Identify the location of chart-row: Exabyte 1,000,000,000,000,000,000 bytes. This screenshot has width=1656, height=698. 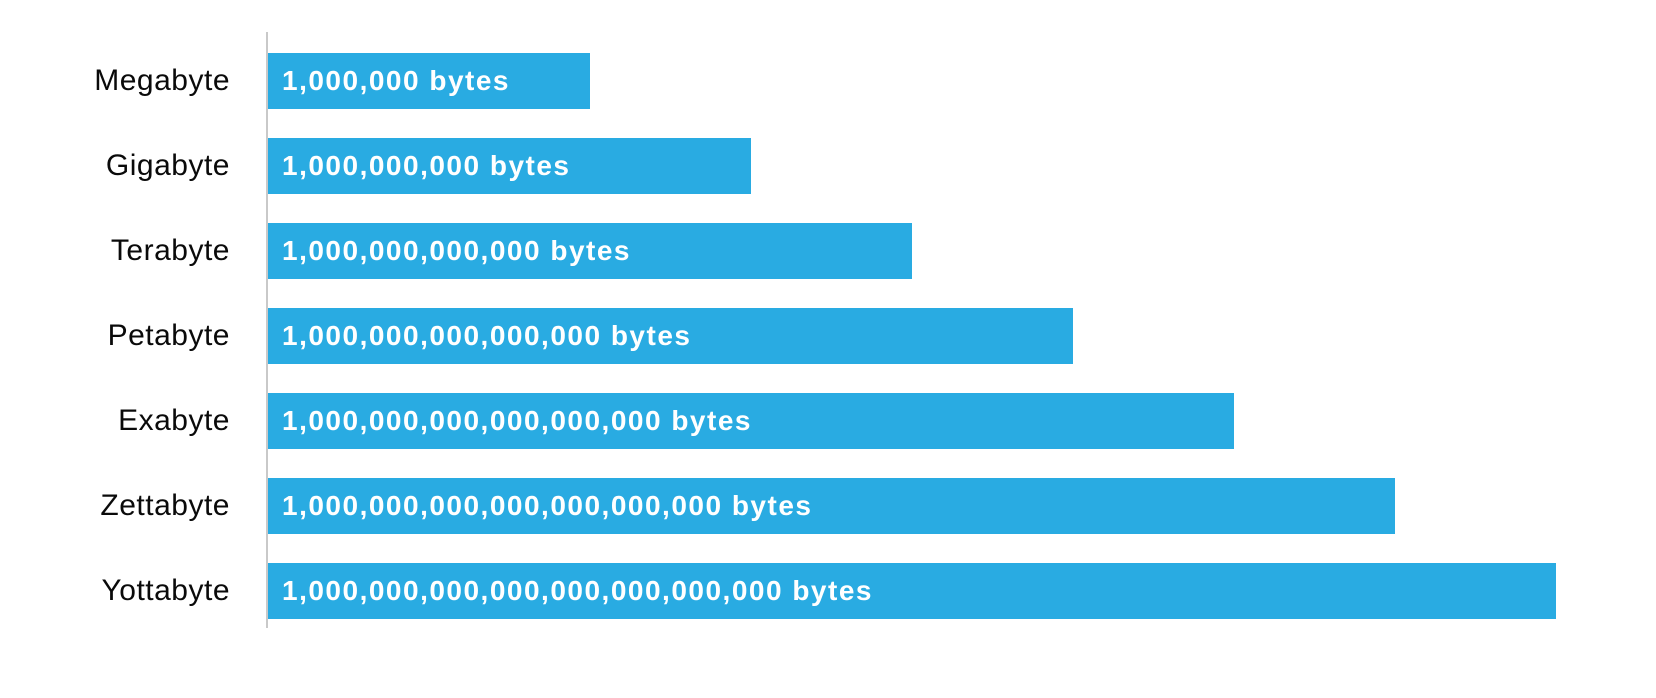
(778, 421).